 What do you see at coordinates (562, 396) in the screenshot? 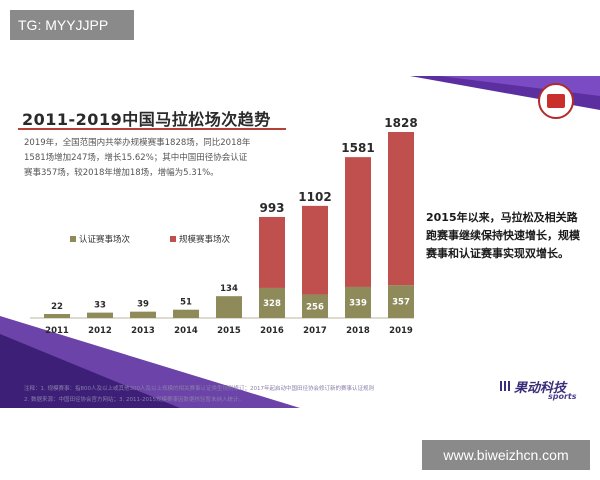
I see `brand-subtitle: sports` at bounding box center [562, 396].